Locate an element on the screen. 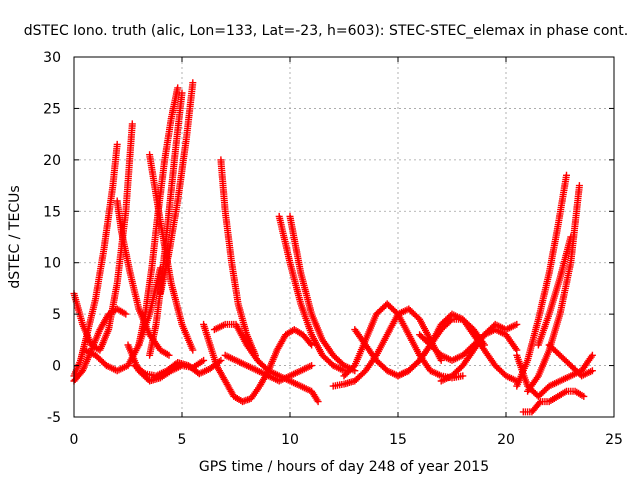  series-arc27 is located at coordinates (553, 288).